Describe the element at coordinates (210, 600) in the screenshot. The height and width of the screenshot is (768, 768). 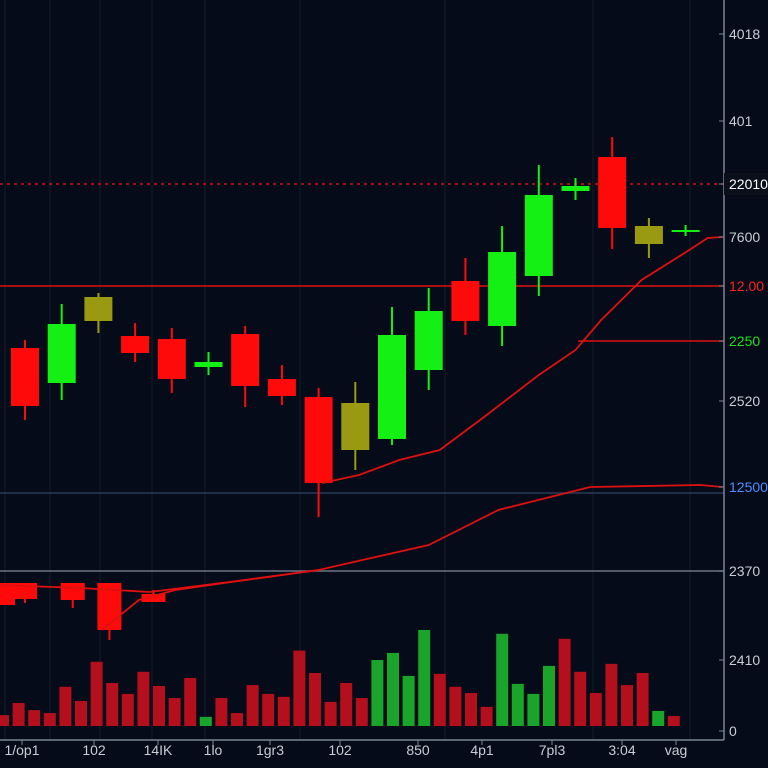
I see `ma-lower-line` at that location.